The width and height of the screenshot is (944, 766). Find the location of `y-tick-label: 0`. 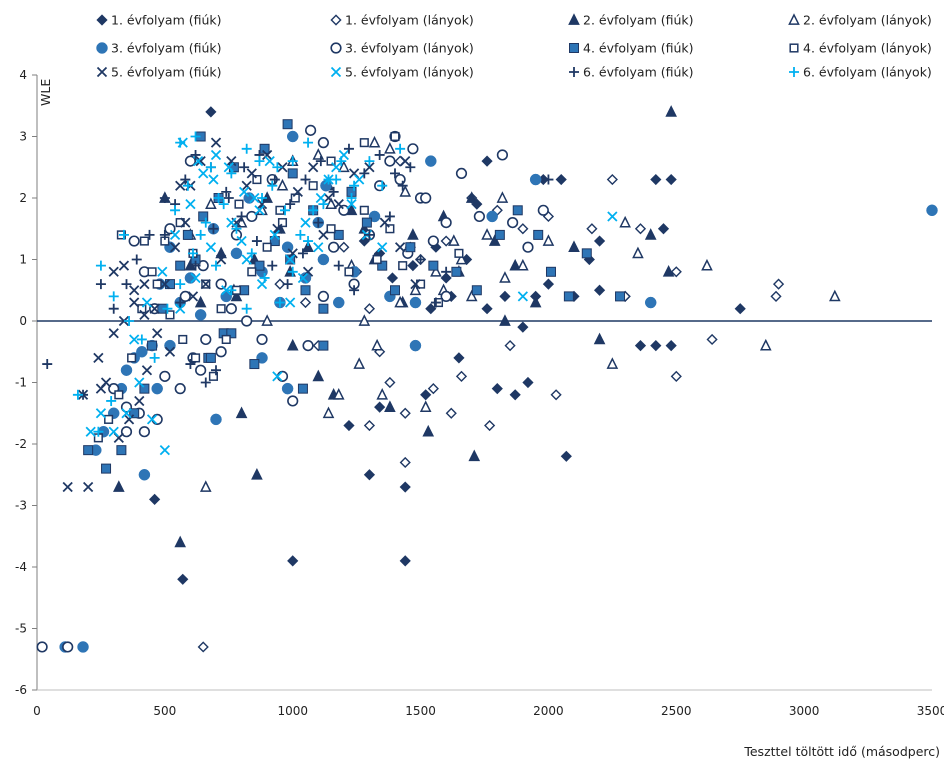

y-tick-label: 0 is located at coordinates (23, 321).